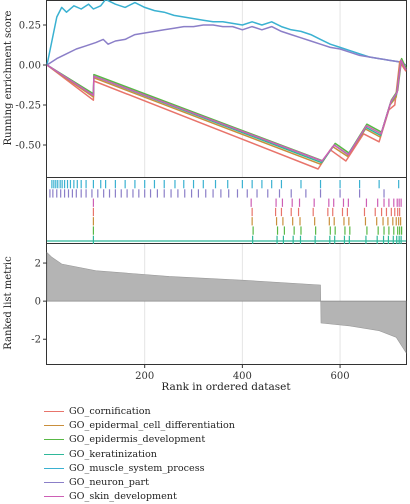  What do you see at coordinates (110, 411) in the screenshot?
I see `legend-label: GO_cornification` at bounding box center [110, 411].